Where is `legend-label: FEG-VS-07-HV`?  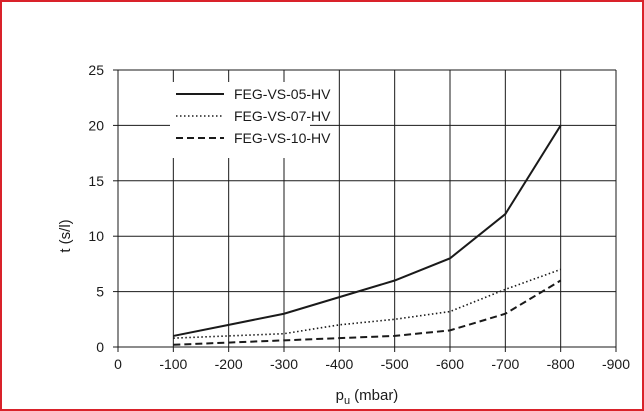
legend-label: FEG-VS-07-HV is located at coordinates (282, 116).